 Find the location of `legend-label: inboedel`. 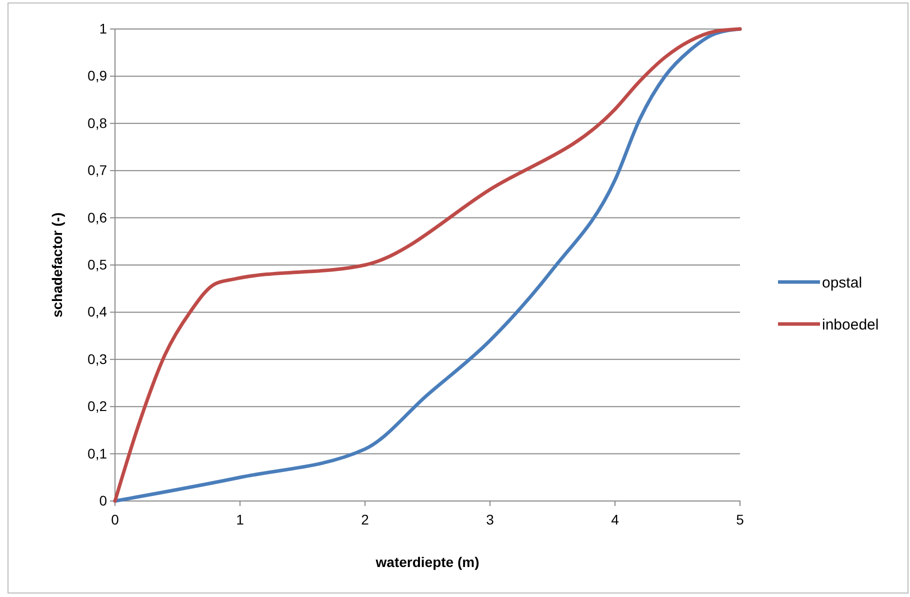

legend-label: inboedel is located at coordinates (850, 325).